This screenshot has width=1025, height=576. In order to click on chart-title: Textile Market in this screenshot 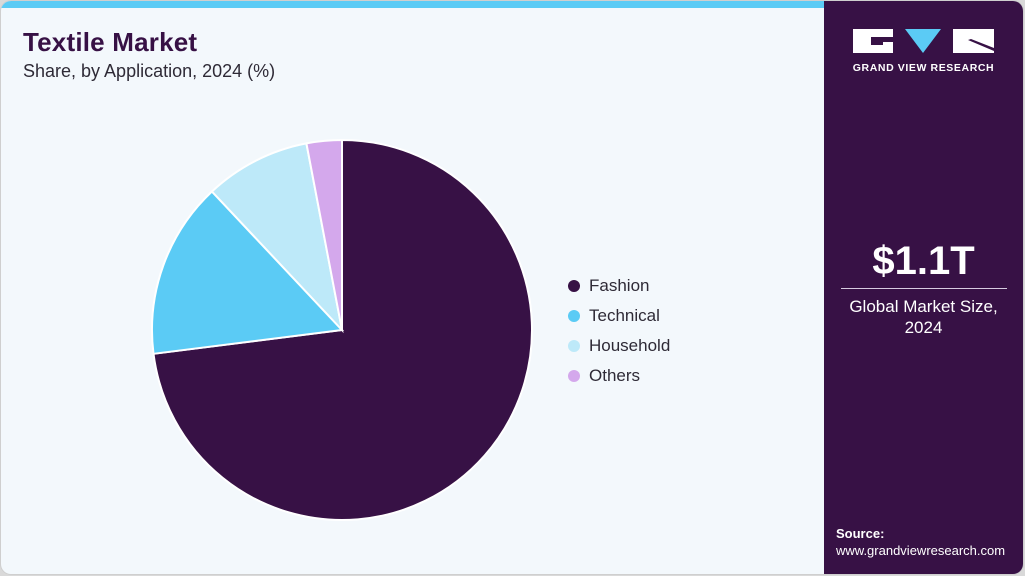, I will do `click(110, 42)`.